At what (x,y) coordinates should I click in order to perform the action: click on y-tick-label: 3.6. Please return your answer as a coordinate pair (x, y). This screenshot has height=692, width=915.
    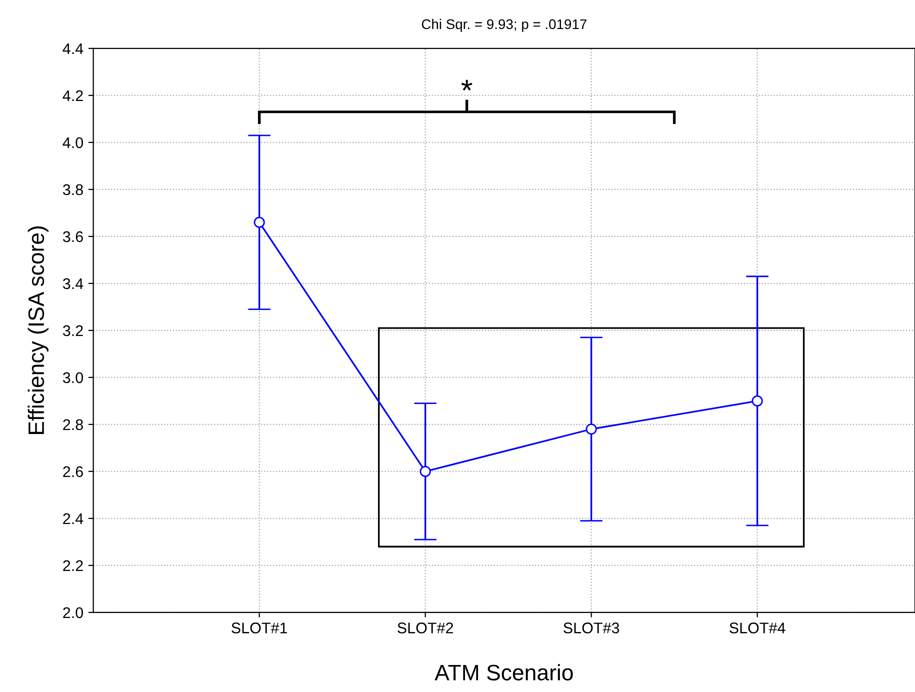
    Looking at the image, I should click on (72, 236).